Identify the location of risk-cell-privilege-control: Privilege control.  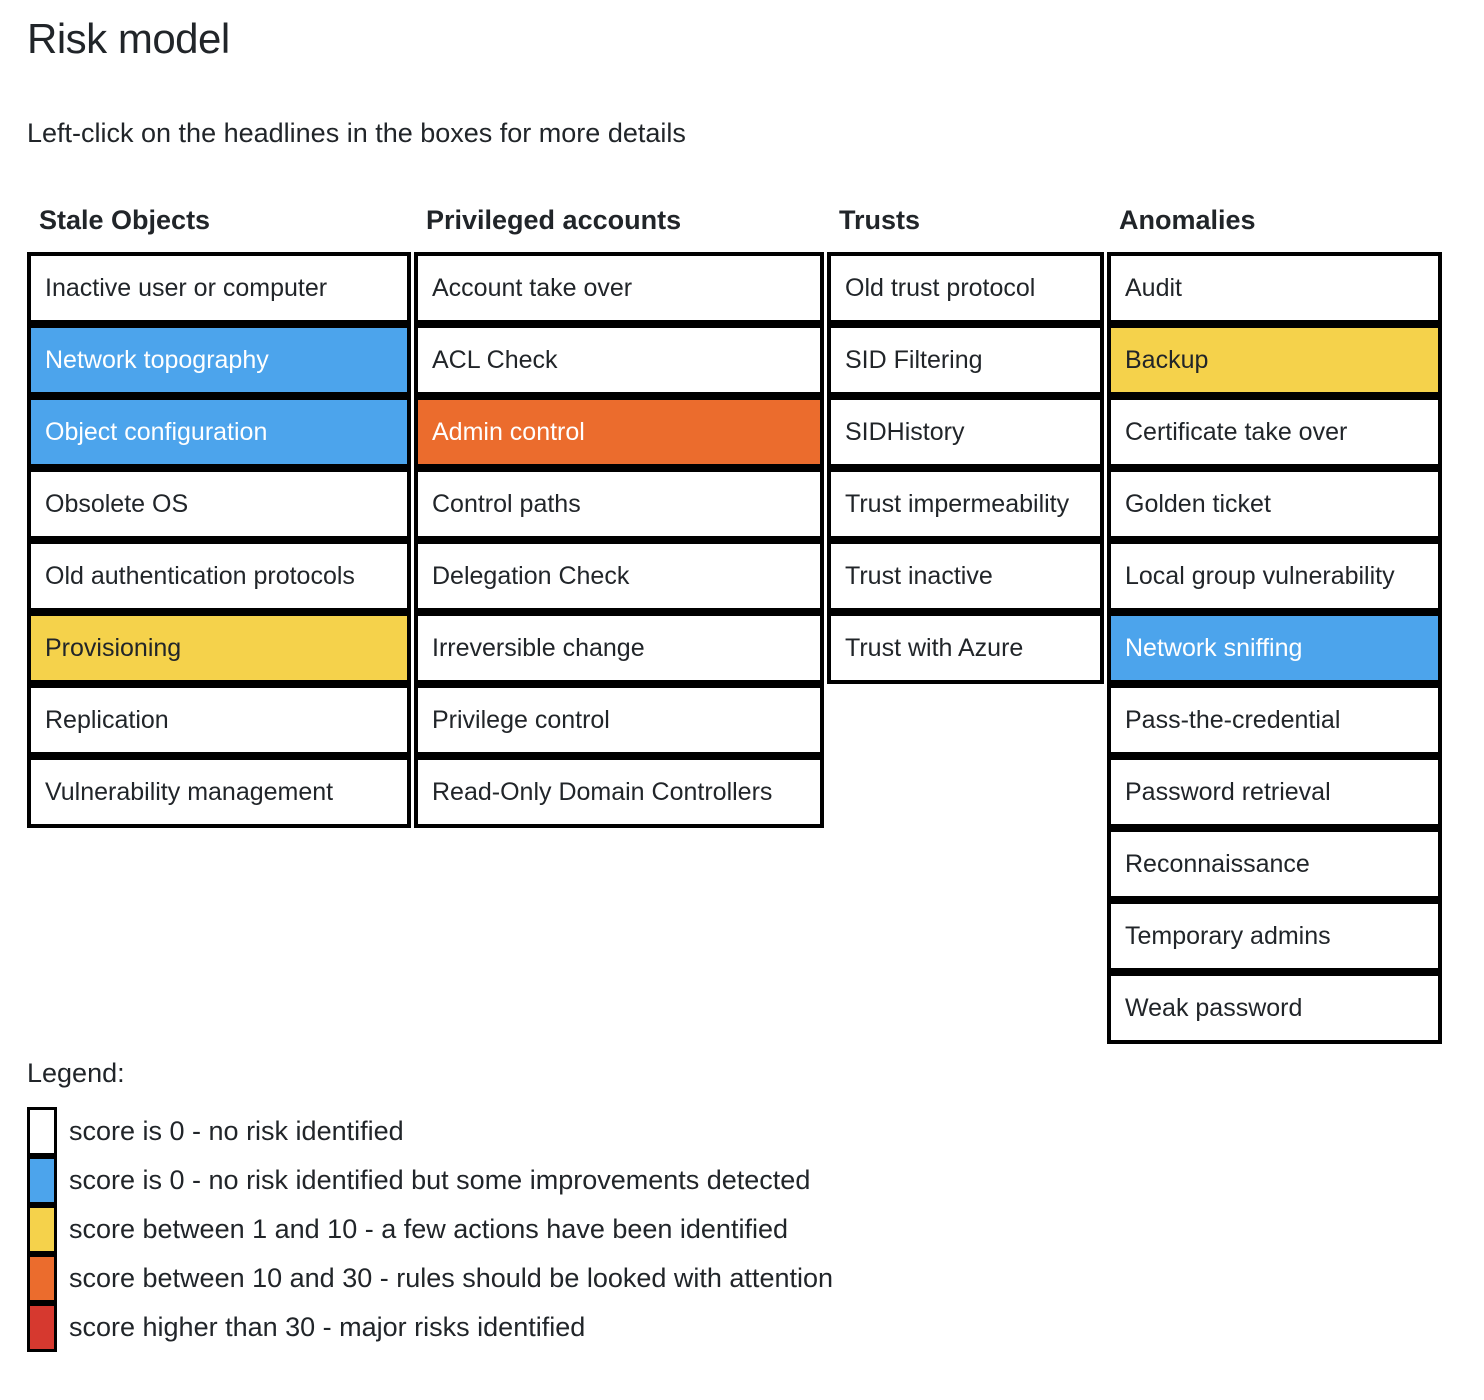
(619, 720).